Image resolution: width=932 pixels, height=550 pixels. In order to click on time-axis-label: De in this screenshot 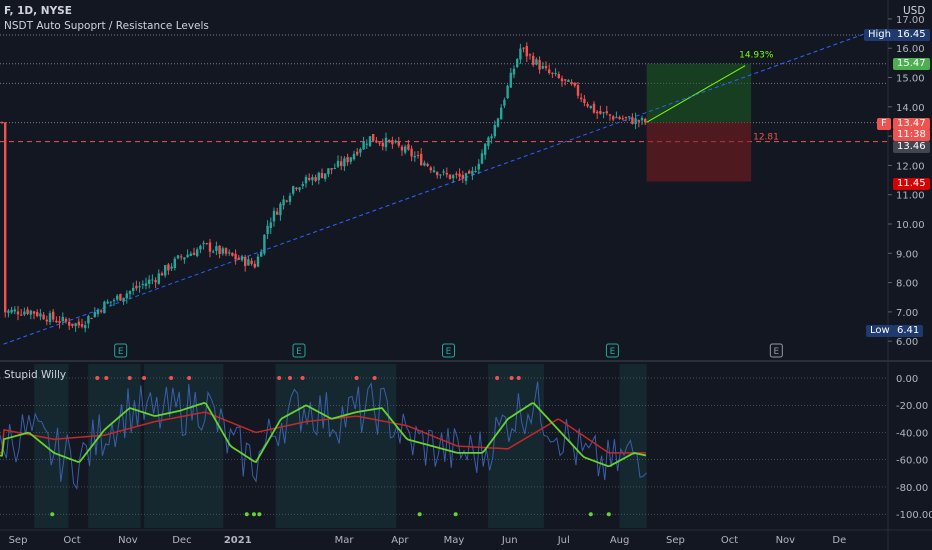, I will do `click(839, 540)`.